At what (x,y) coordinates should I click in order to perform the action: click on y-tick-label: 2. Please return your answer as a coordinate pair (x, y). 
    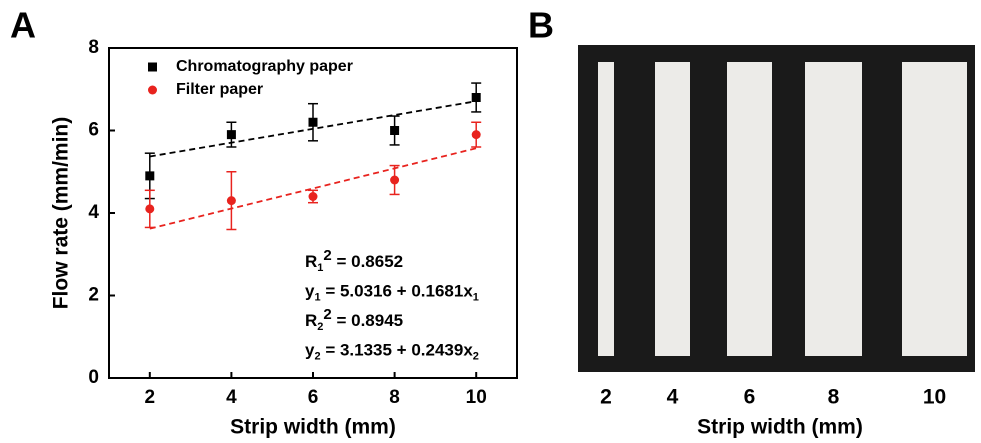
    Looking at the image, I should click on (93, 295).